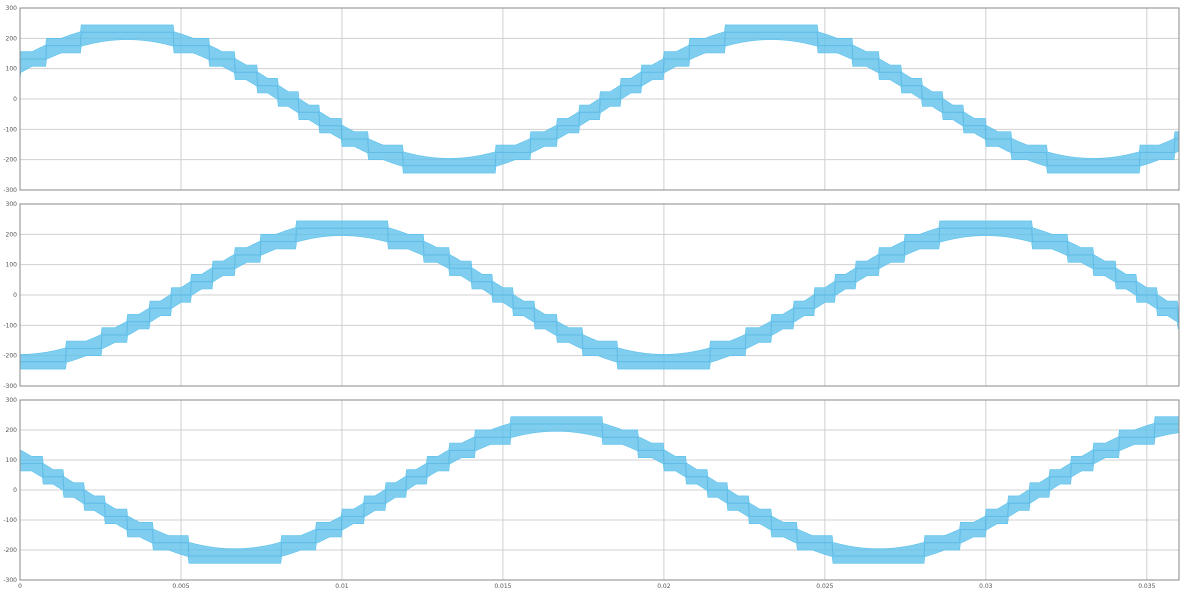  Describe the element at coordinates (20, 586) in the screenshot. I see `x-tick-label: 0` at that location.